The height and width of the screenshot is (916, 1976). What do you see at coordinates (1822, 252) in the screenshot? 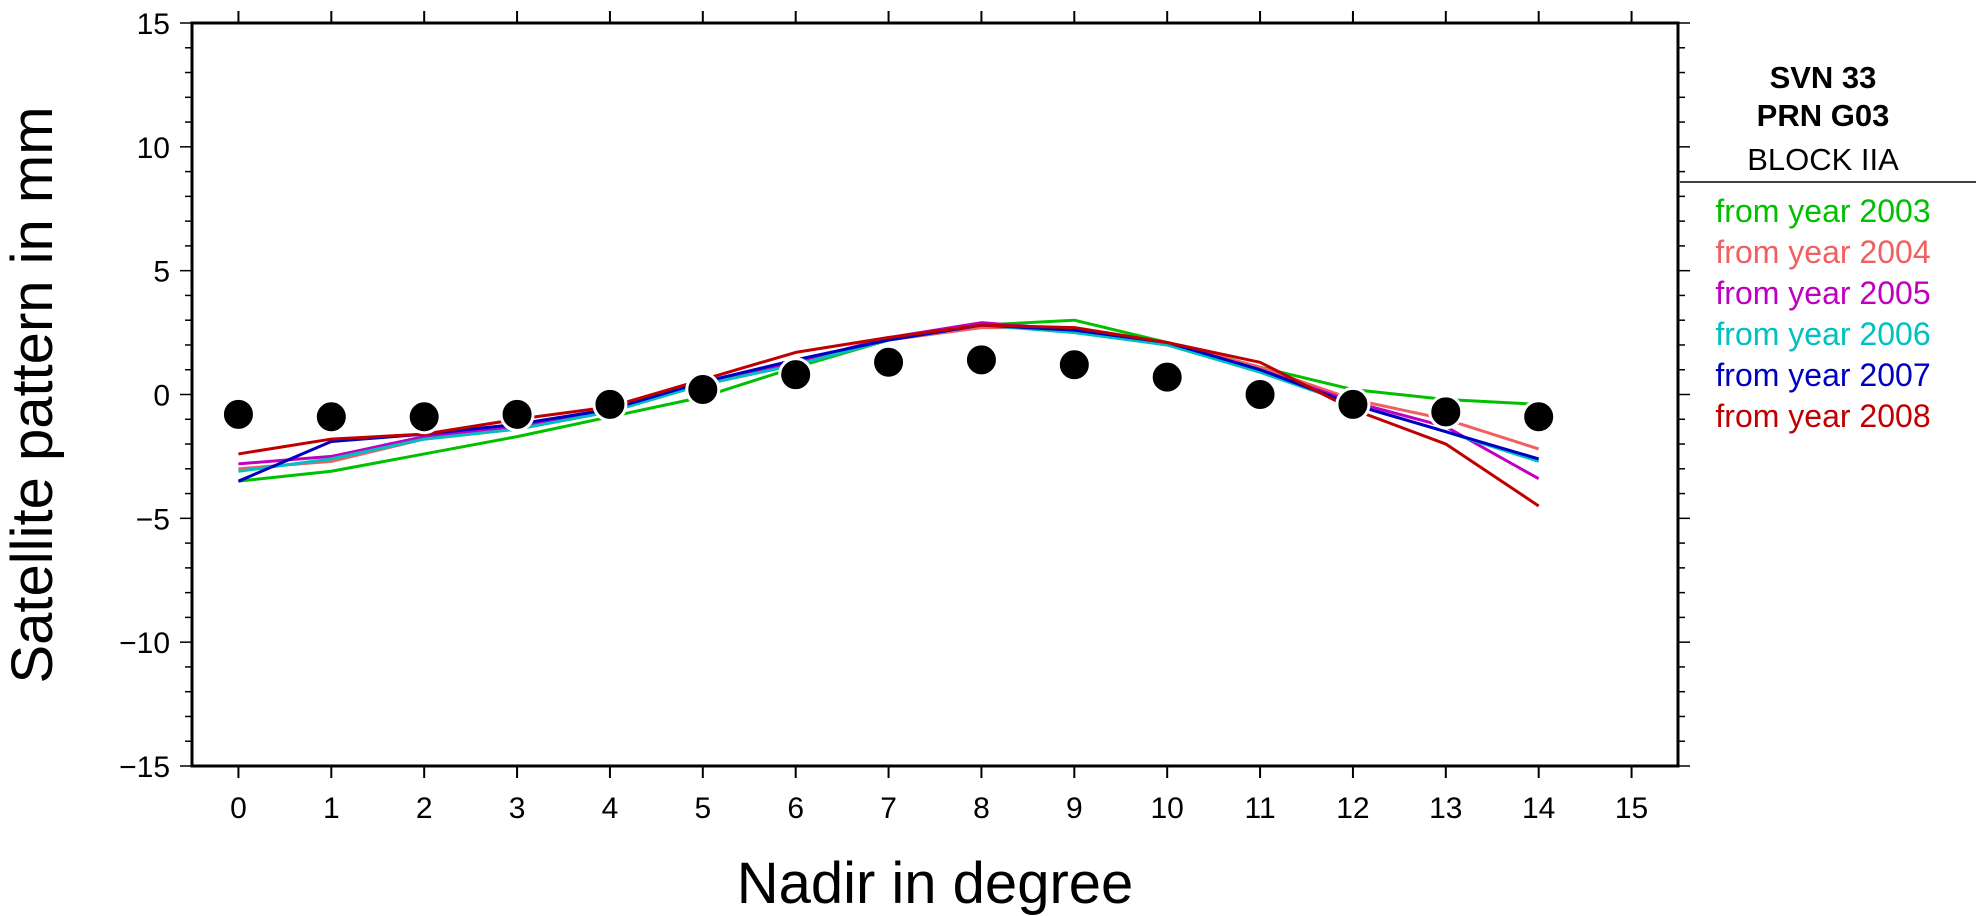
I see `legend-entry: from year 2004` at bounding box center [1822, 252].